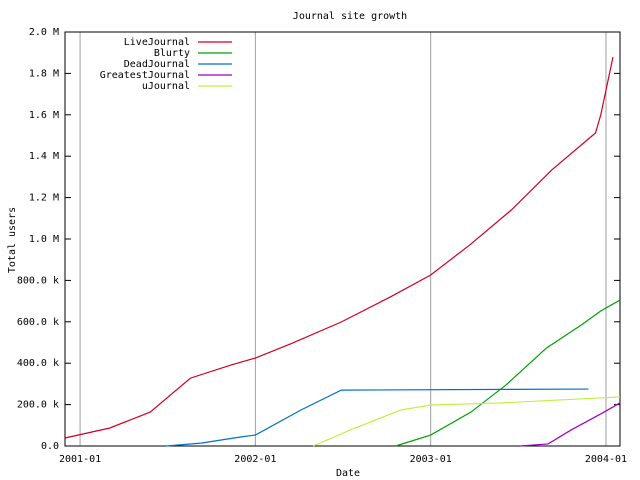 The height and width of the screenshot is (480, 640). What do you see at coordinates (38, 322) in the screenshot?
I see `y-tick-label: 600.0 k` at bounding box center [38, 322].